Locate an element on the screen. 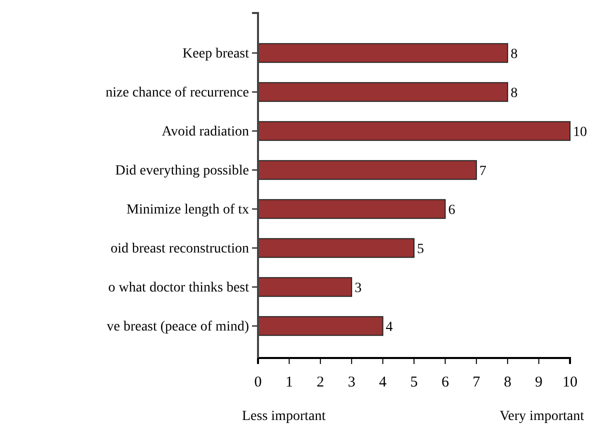 The image size is (595, 430). data-label: 3 is located at coordinates (358, 288).